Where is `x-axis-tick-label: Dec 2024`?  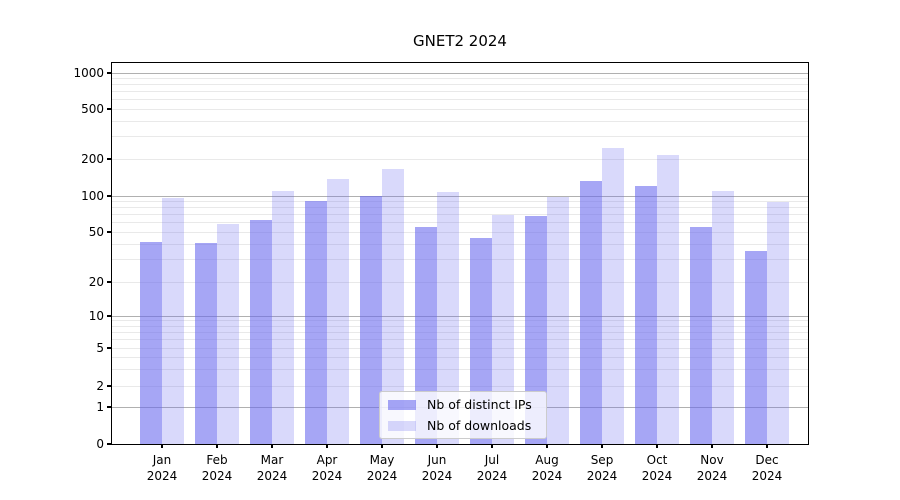 x-axis-tick-label: Dec 2024 is located at coordinates (767, 468).